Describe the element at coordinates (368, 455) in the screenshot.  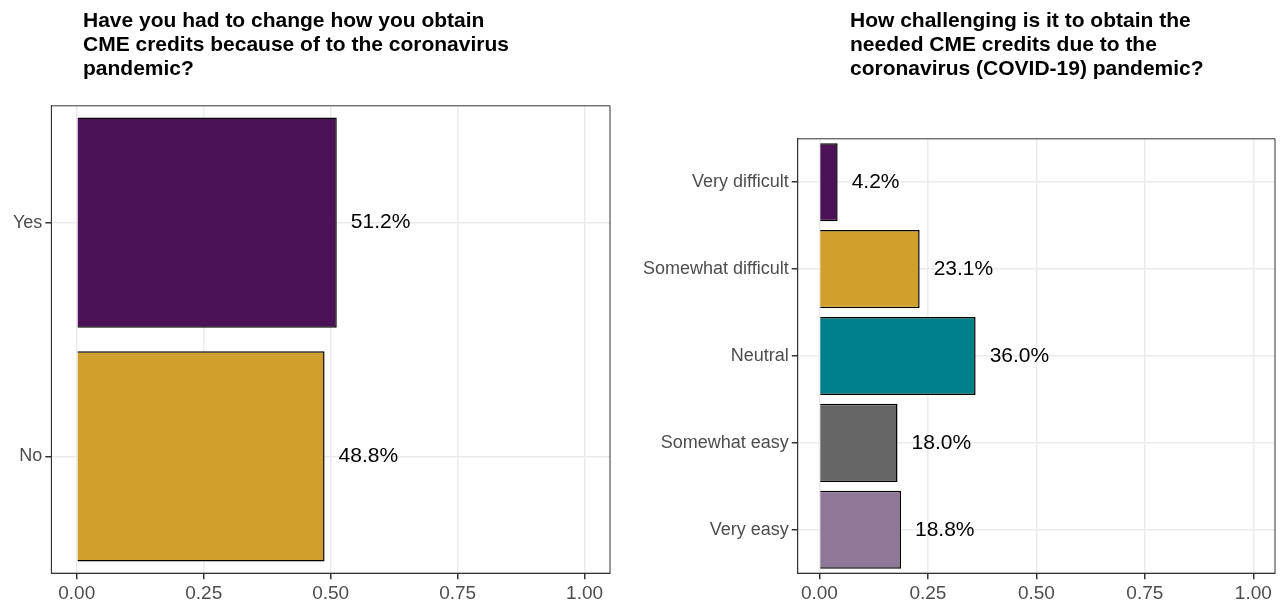
I see `data-label: 48.8%` at that location.